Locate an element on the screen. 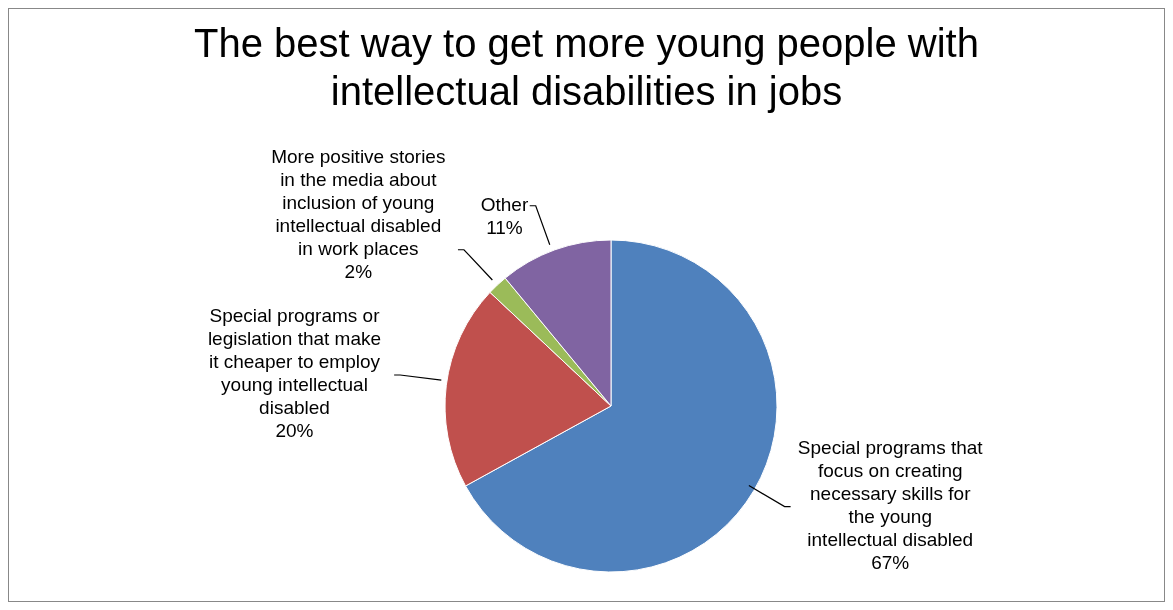  data-label: 67% is located at coordinates (890, 563).